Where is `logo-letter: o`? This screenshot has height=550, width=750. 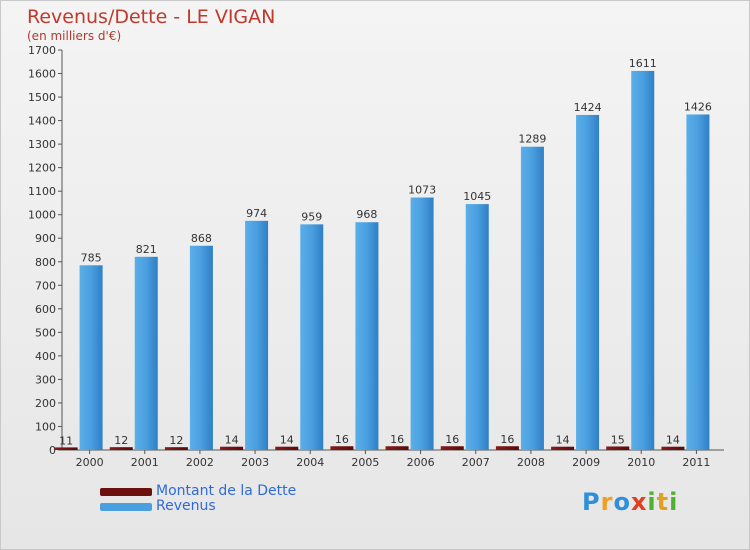
logo-letter: o is located at coordinates (622, 502).